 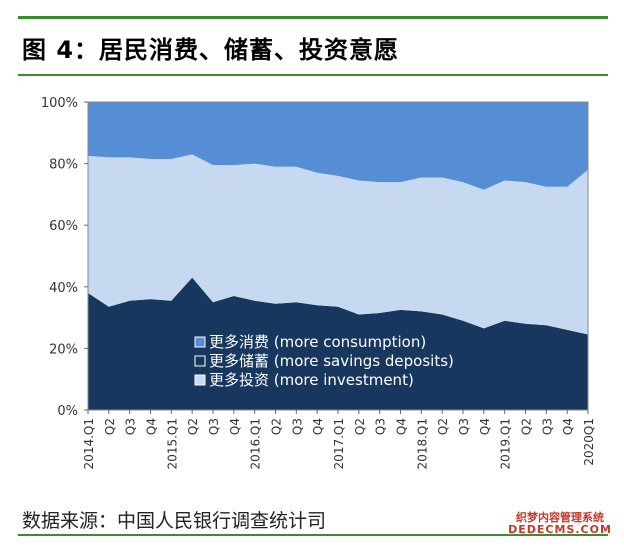 What do you see at coordinates (311, 380) in the screenshot?
I see `legend-label: 更多投资 (more investment)` at bounding box center [311, 380].